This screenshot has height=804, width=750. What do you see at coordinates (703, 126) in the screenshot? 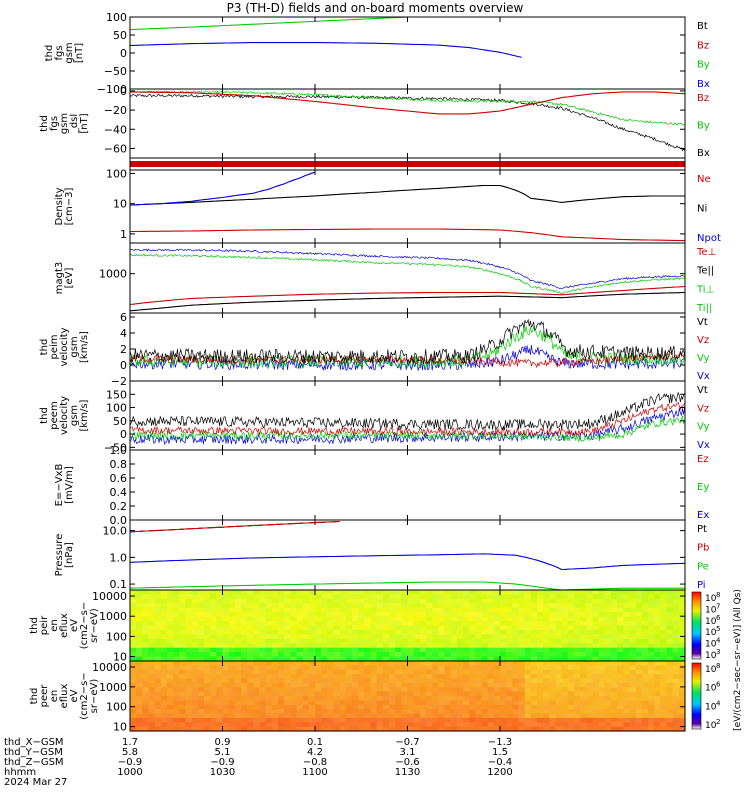
I see `legend-By: By` at bounding box center [703, 126].